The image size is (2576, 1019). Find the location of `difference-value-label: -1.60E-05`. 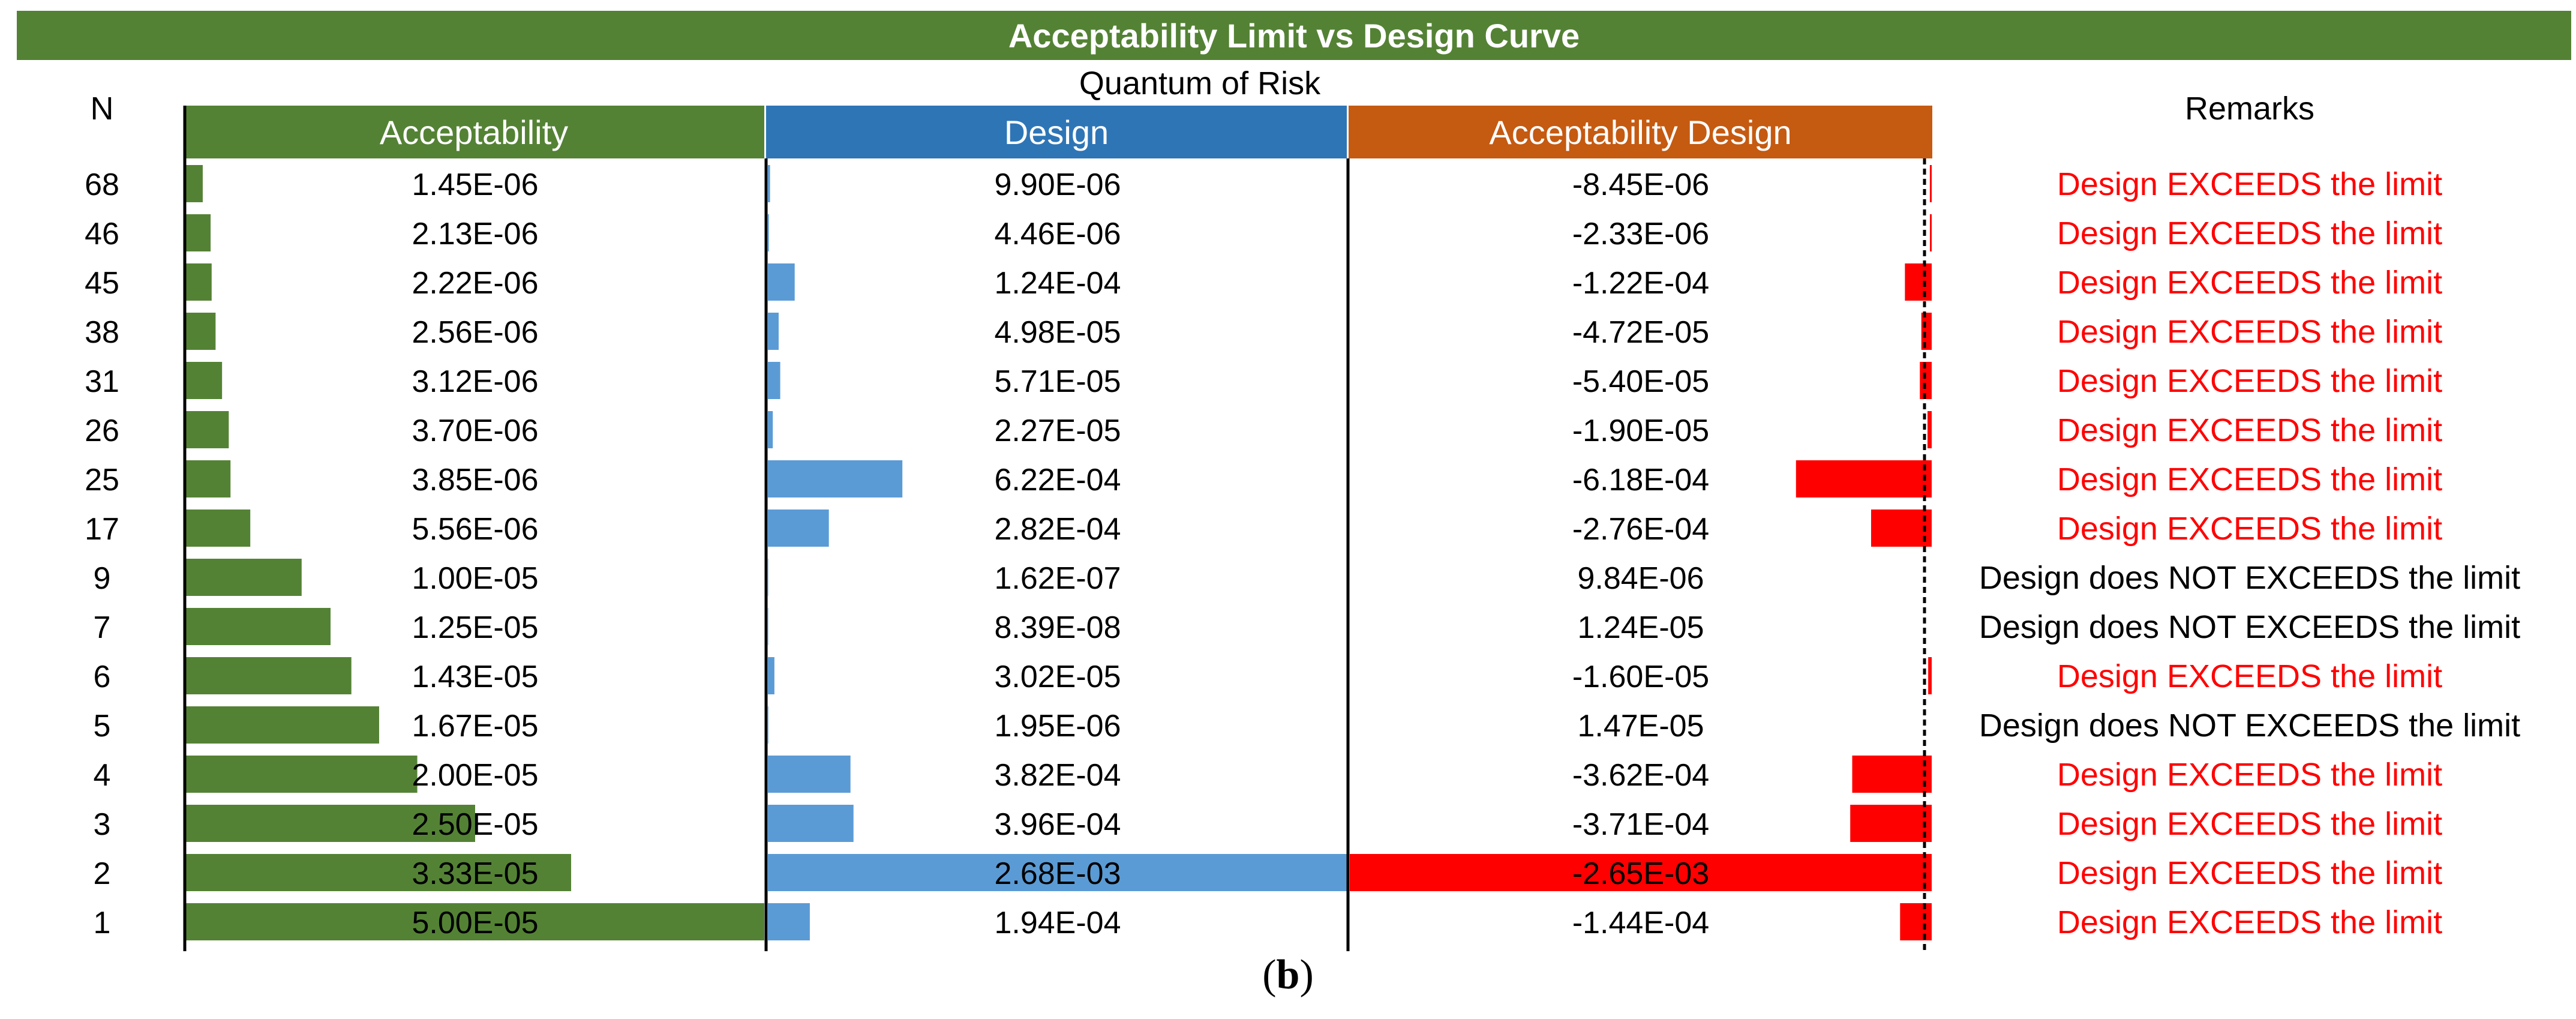

difference-value-label: -1.60E-05 is located at coordinates (1640, 677).